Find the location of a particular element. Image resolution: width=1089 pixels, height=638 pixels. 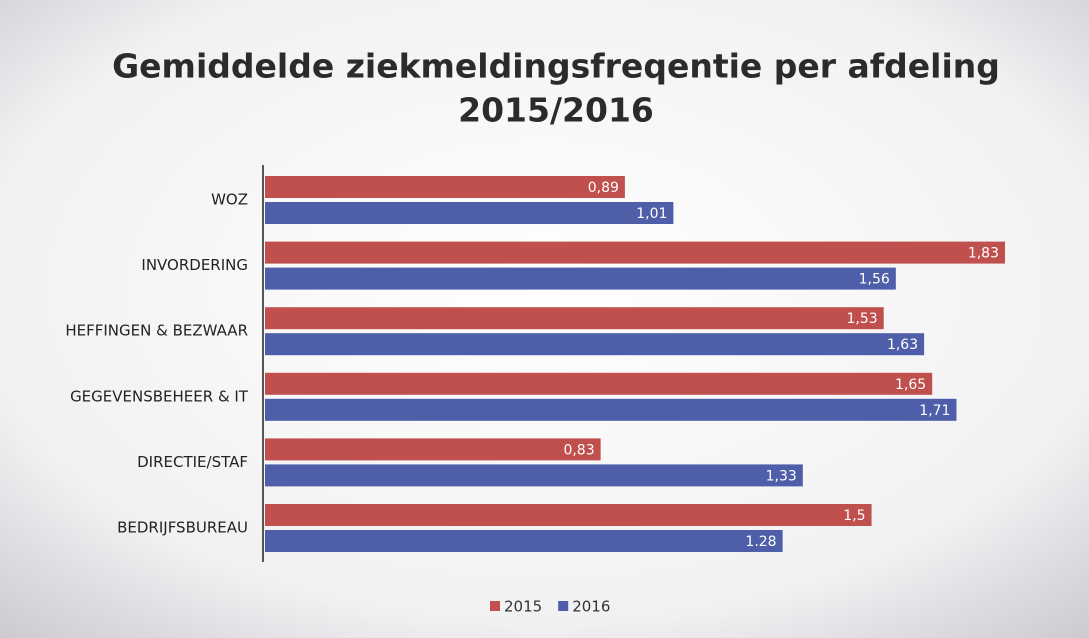

y-tick-label: WOZ is located at coordinates (229, 200).